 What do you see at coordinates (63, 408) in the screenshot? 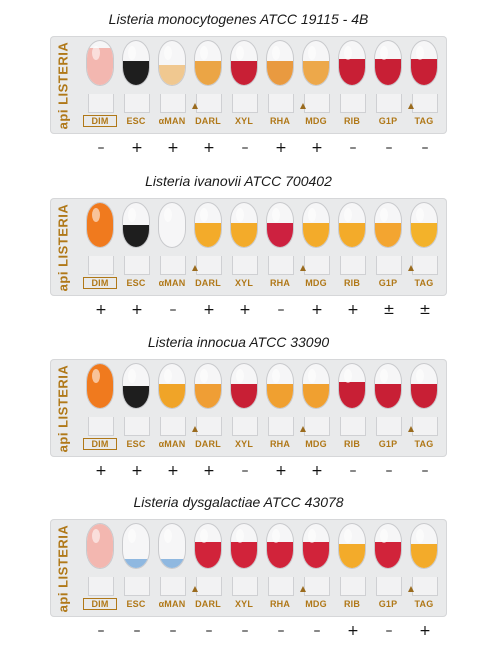
I see `brand-logo: api LISTERIA` at bounding box center [63, 408].